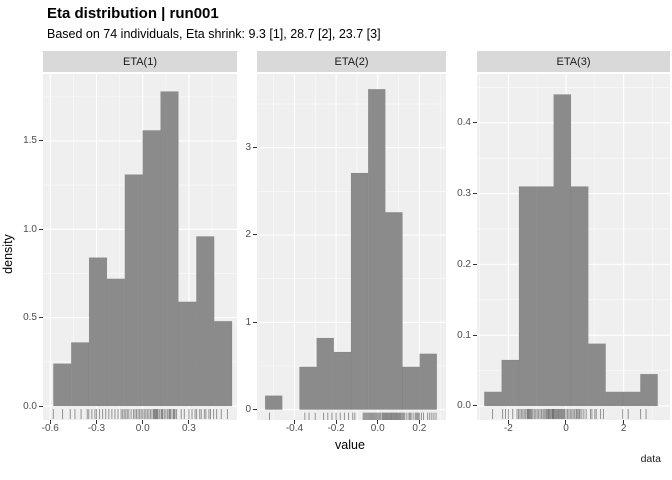  I want to click on y-tick-label: 0.3, so click(464, 194).